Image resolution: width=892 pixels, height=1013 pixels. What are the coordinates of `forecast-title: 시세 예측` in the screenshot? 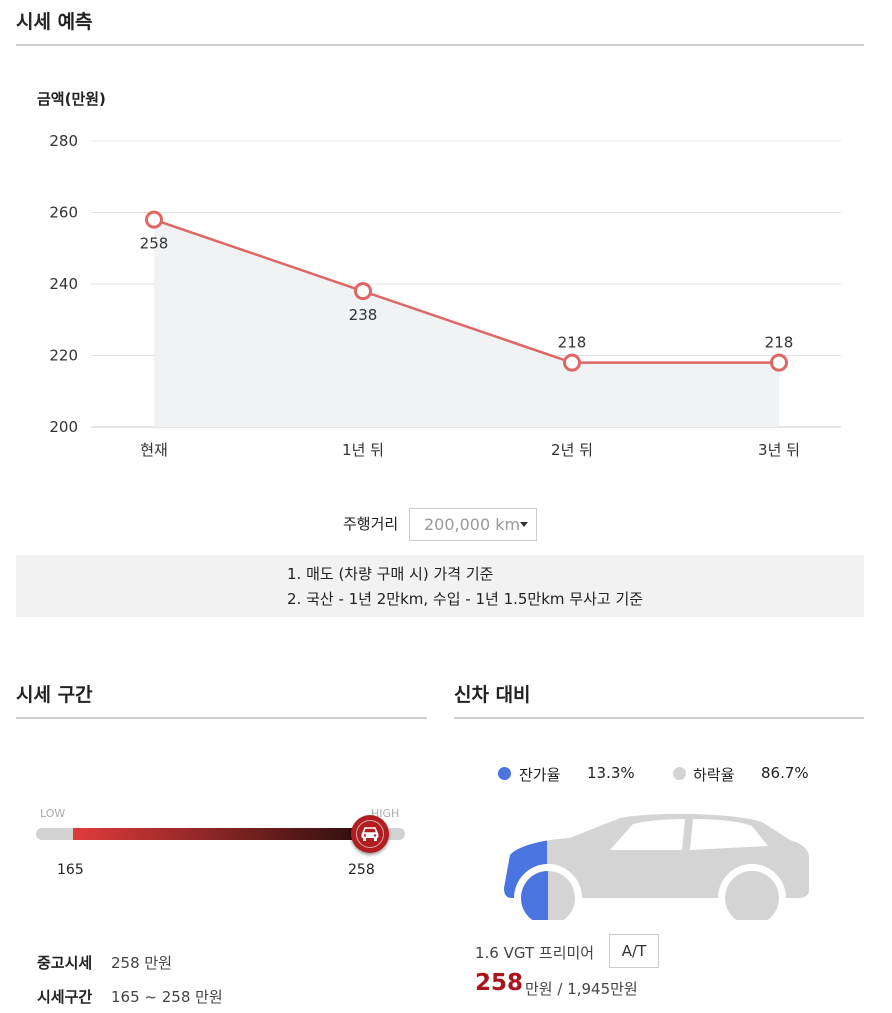 It's located at (54, 22).